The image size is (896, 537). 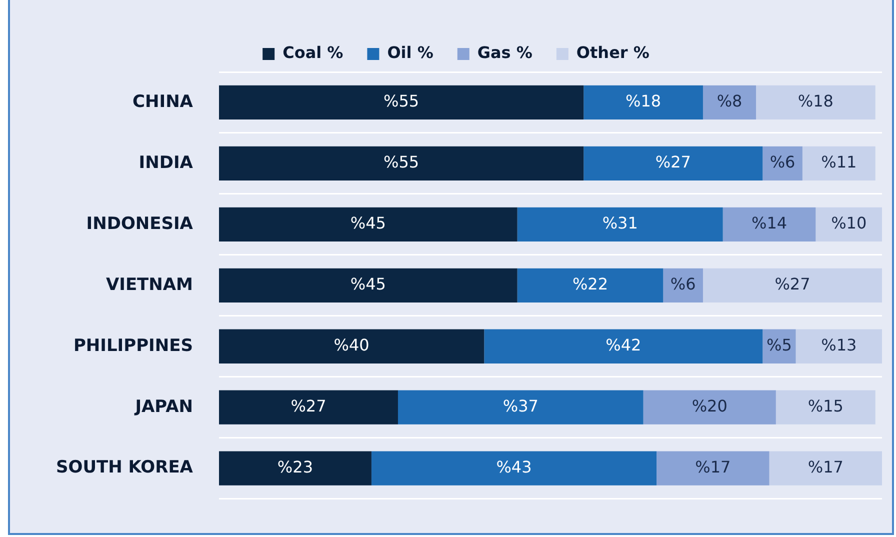 I want to click on data-label: %8, so click(x=729, y=101).